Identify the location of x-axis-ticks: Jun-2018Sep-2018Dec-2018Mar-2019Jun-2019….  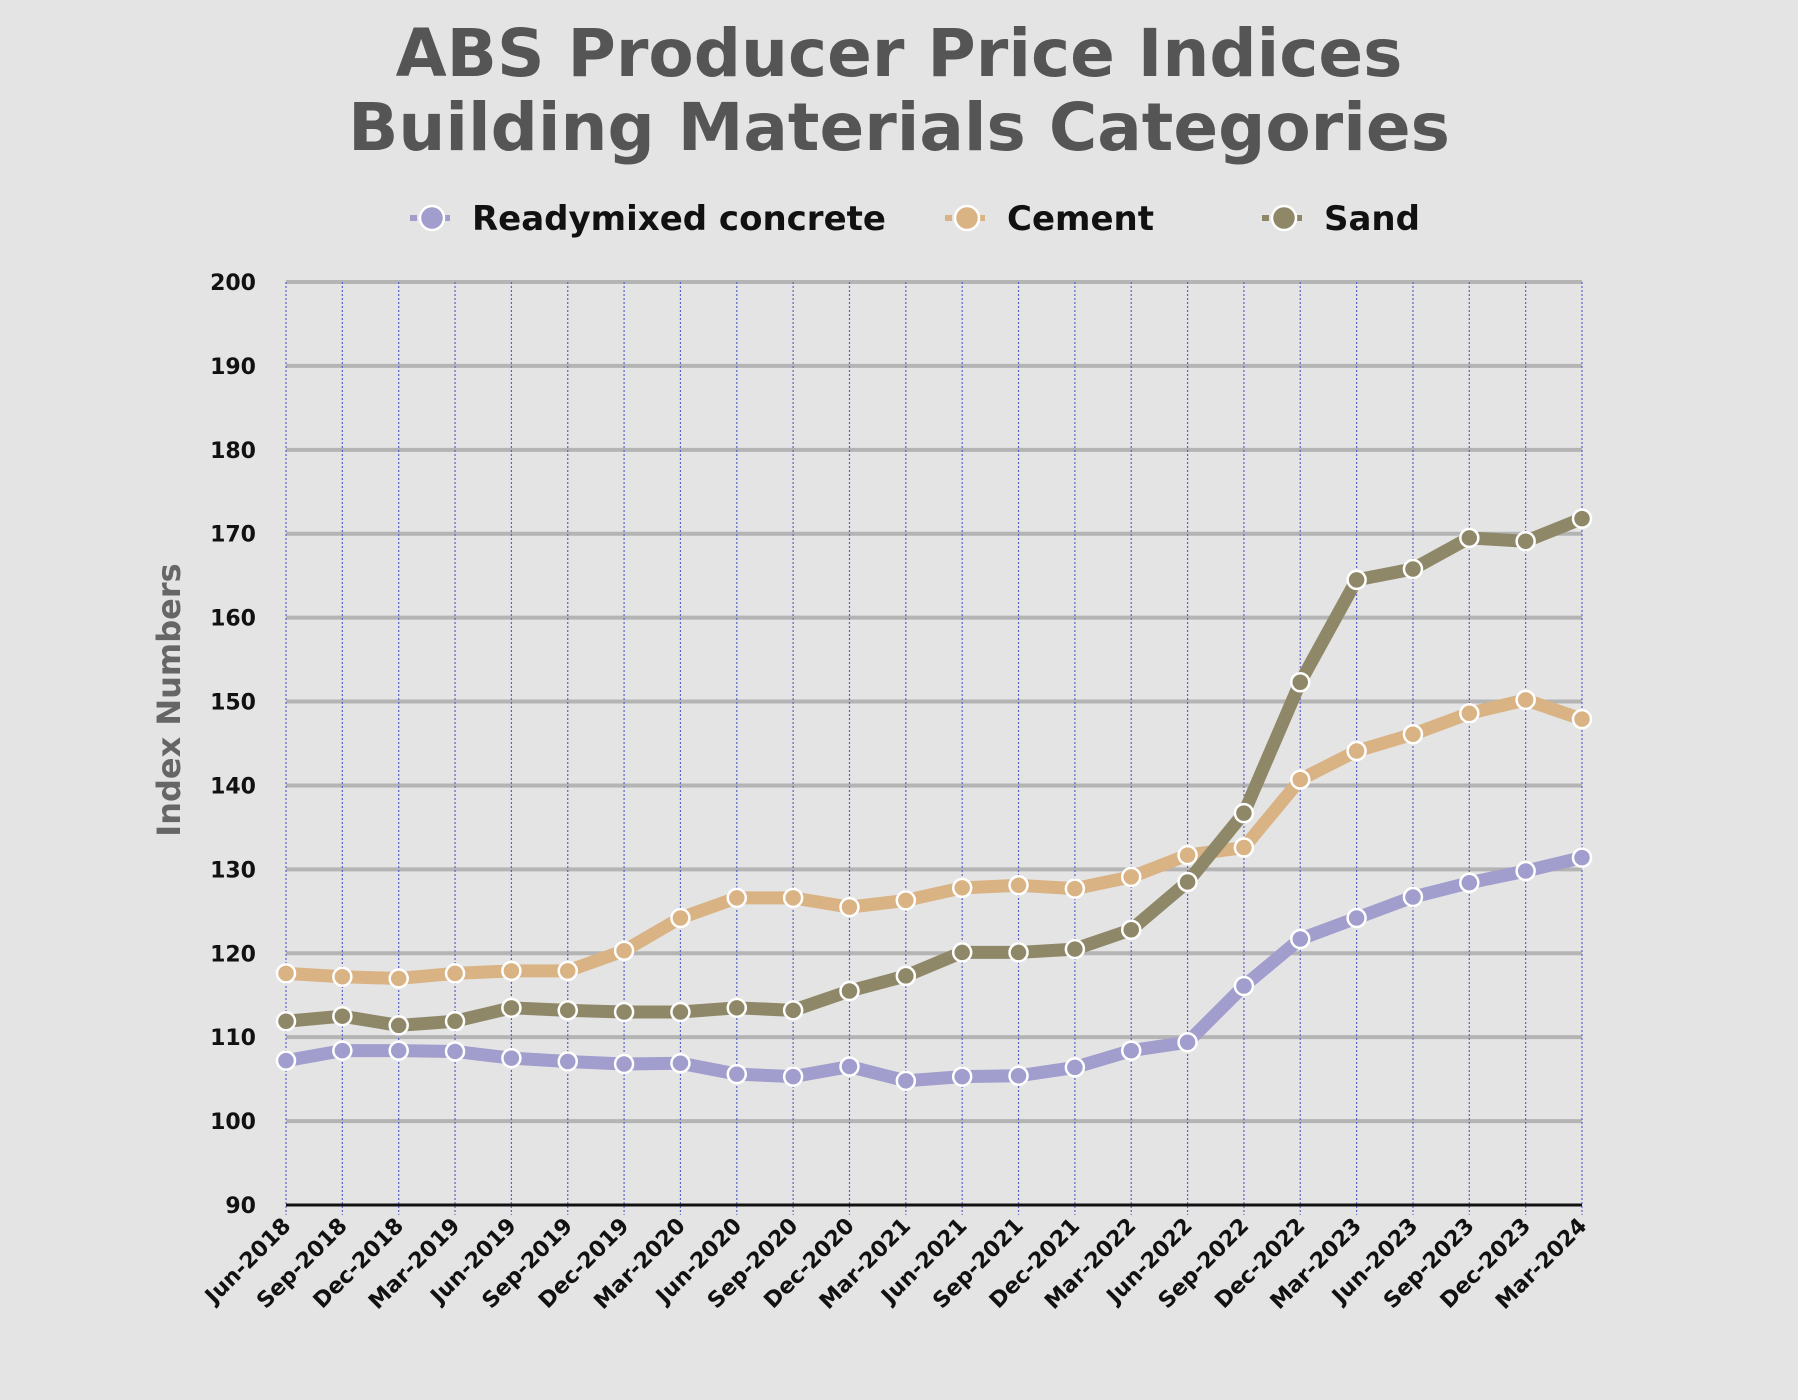
(895, 1264).